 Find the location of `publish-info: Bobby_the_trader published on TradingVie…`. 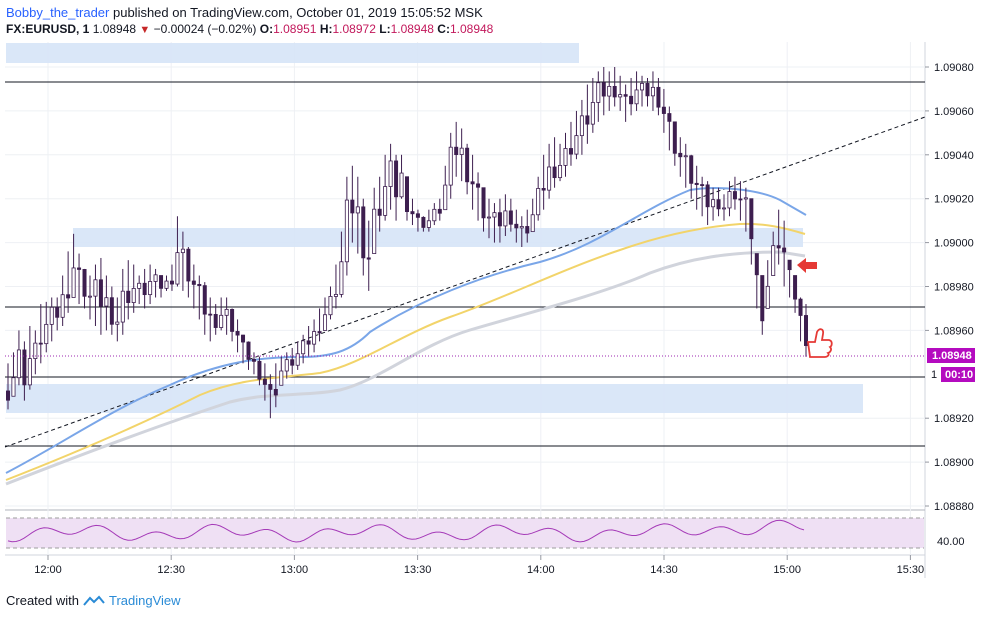

publish-info: Bobby_the_trader published on TradingVie… is located at coordinates (244, 12).